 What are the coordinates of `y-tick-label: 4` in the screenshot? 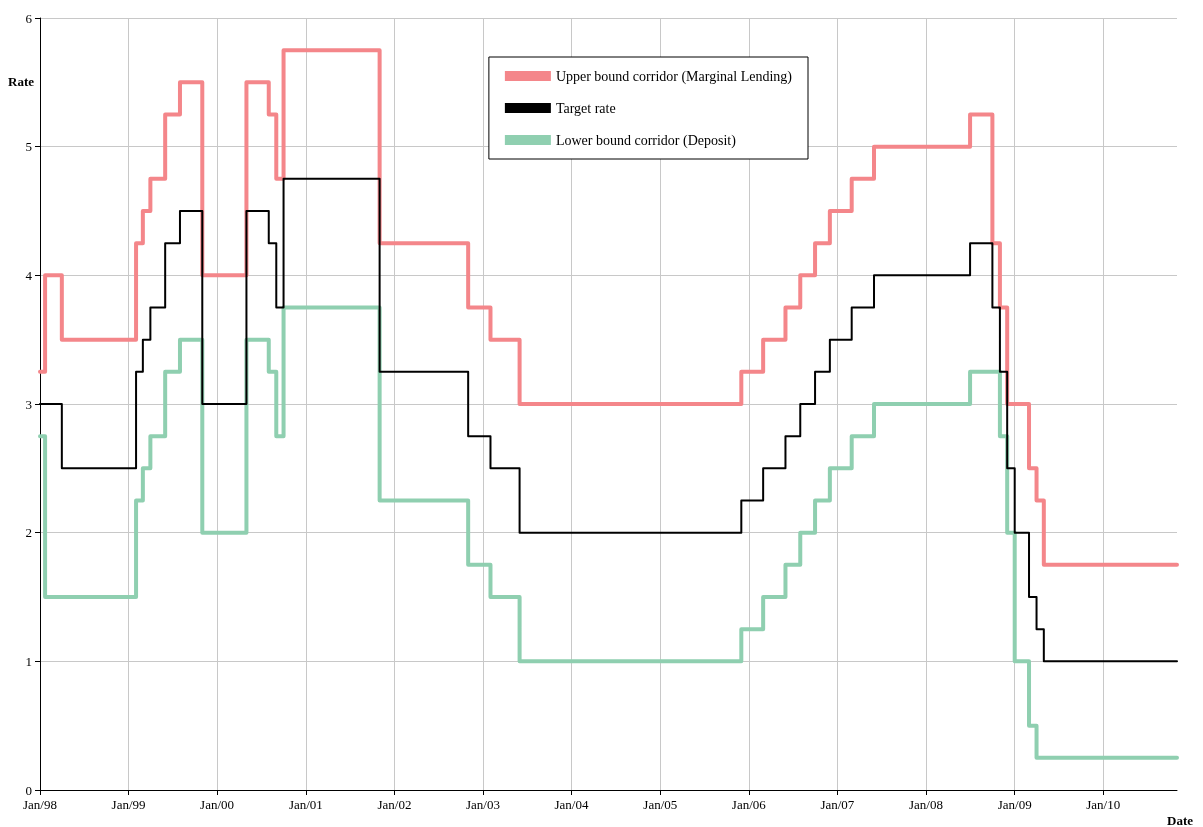 It's located at (29, 275).